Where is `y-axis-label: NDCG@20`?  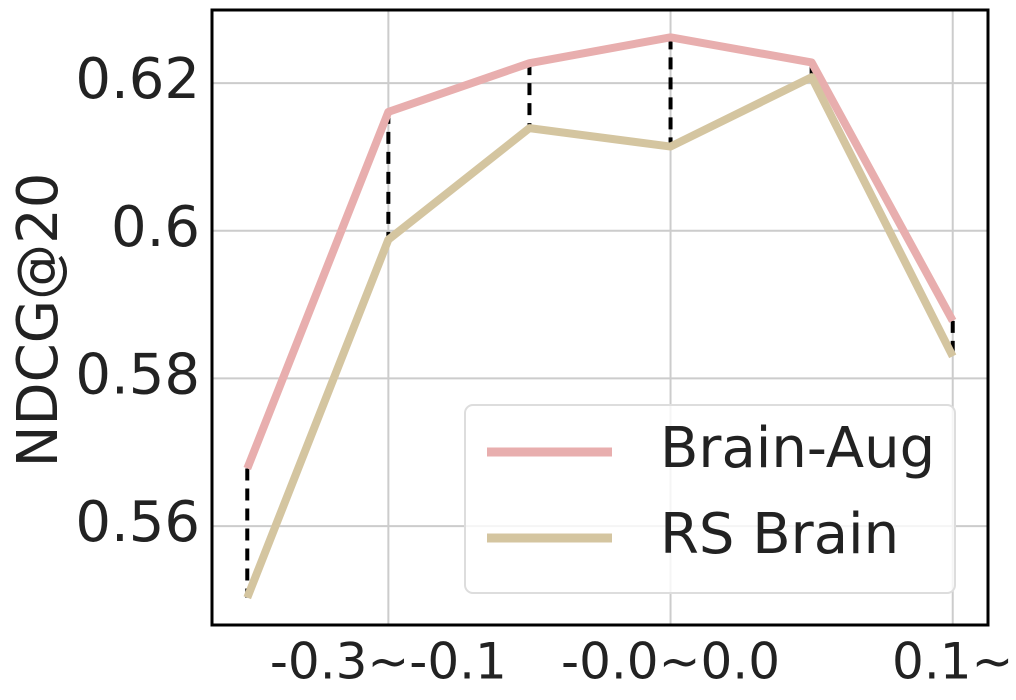
y-axis-label: NDCG@20 is located at coordinates (38, 320).